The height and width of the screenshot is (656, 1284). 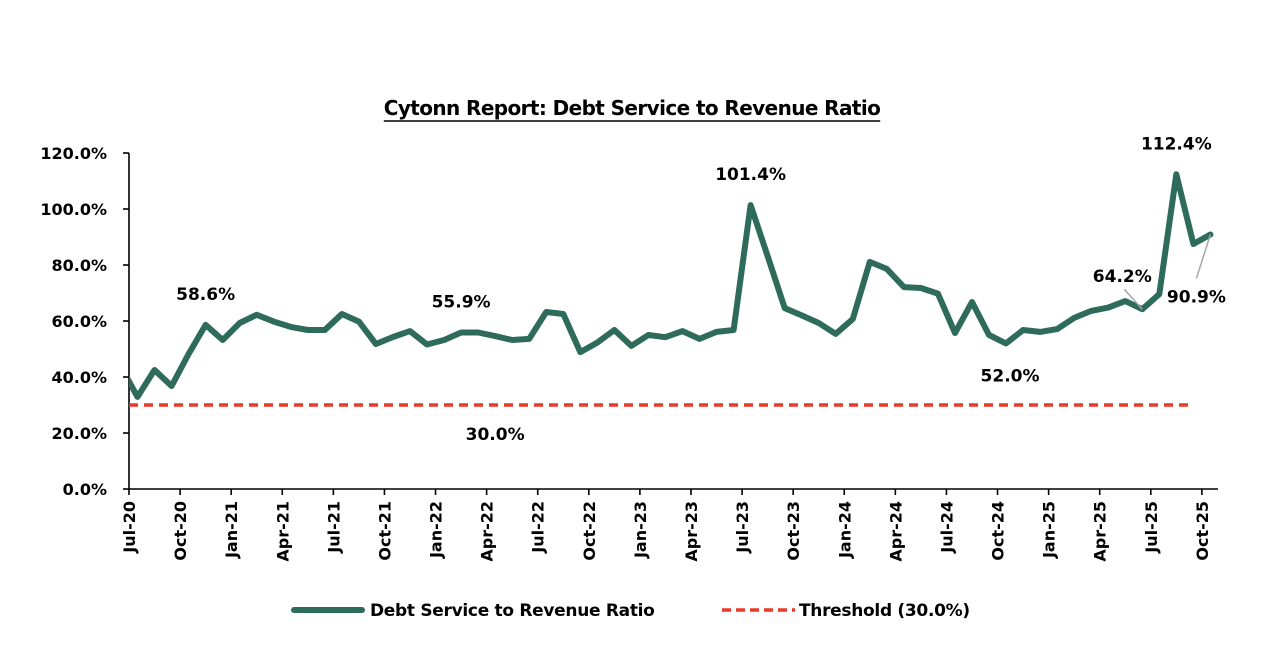 What do you see at coordinates (589, 531) in the screenshot?
I see `x-tick-label: Oct-22` at bounding box center [589, 531].